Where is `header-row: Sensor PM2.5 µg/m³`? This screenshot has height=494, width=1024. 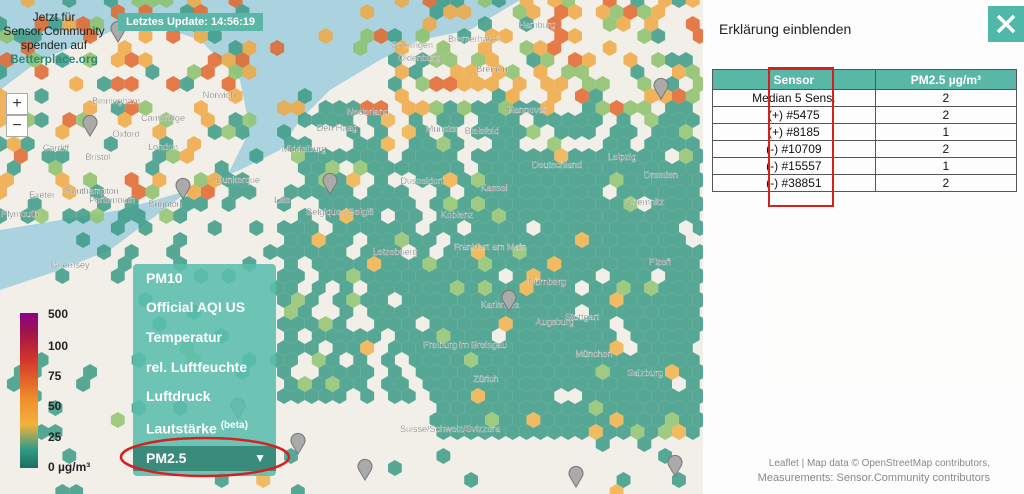
header-row: Sensor PM2.5 µg/m³ is located at coordinates (865, 79).